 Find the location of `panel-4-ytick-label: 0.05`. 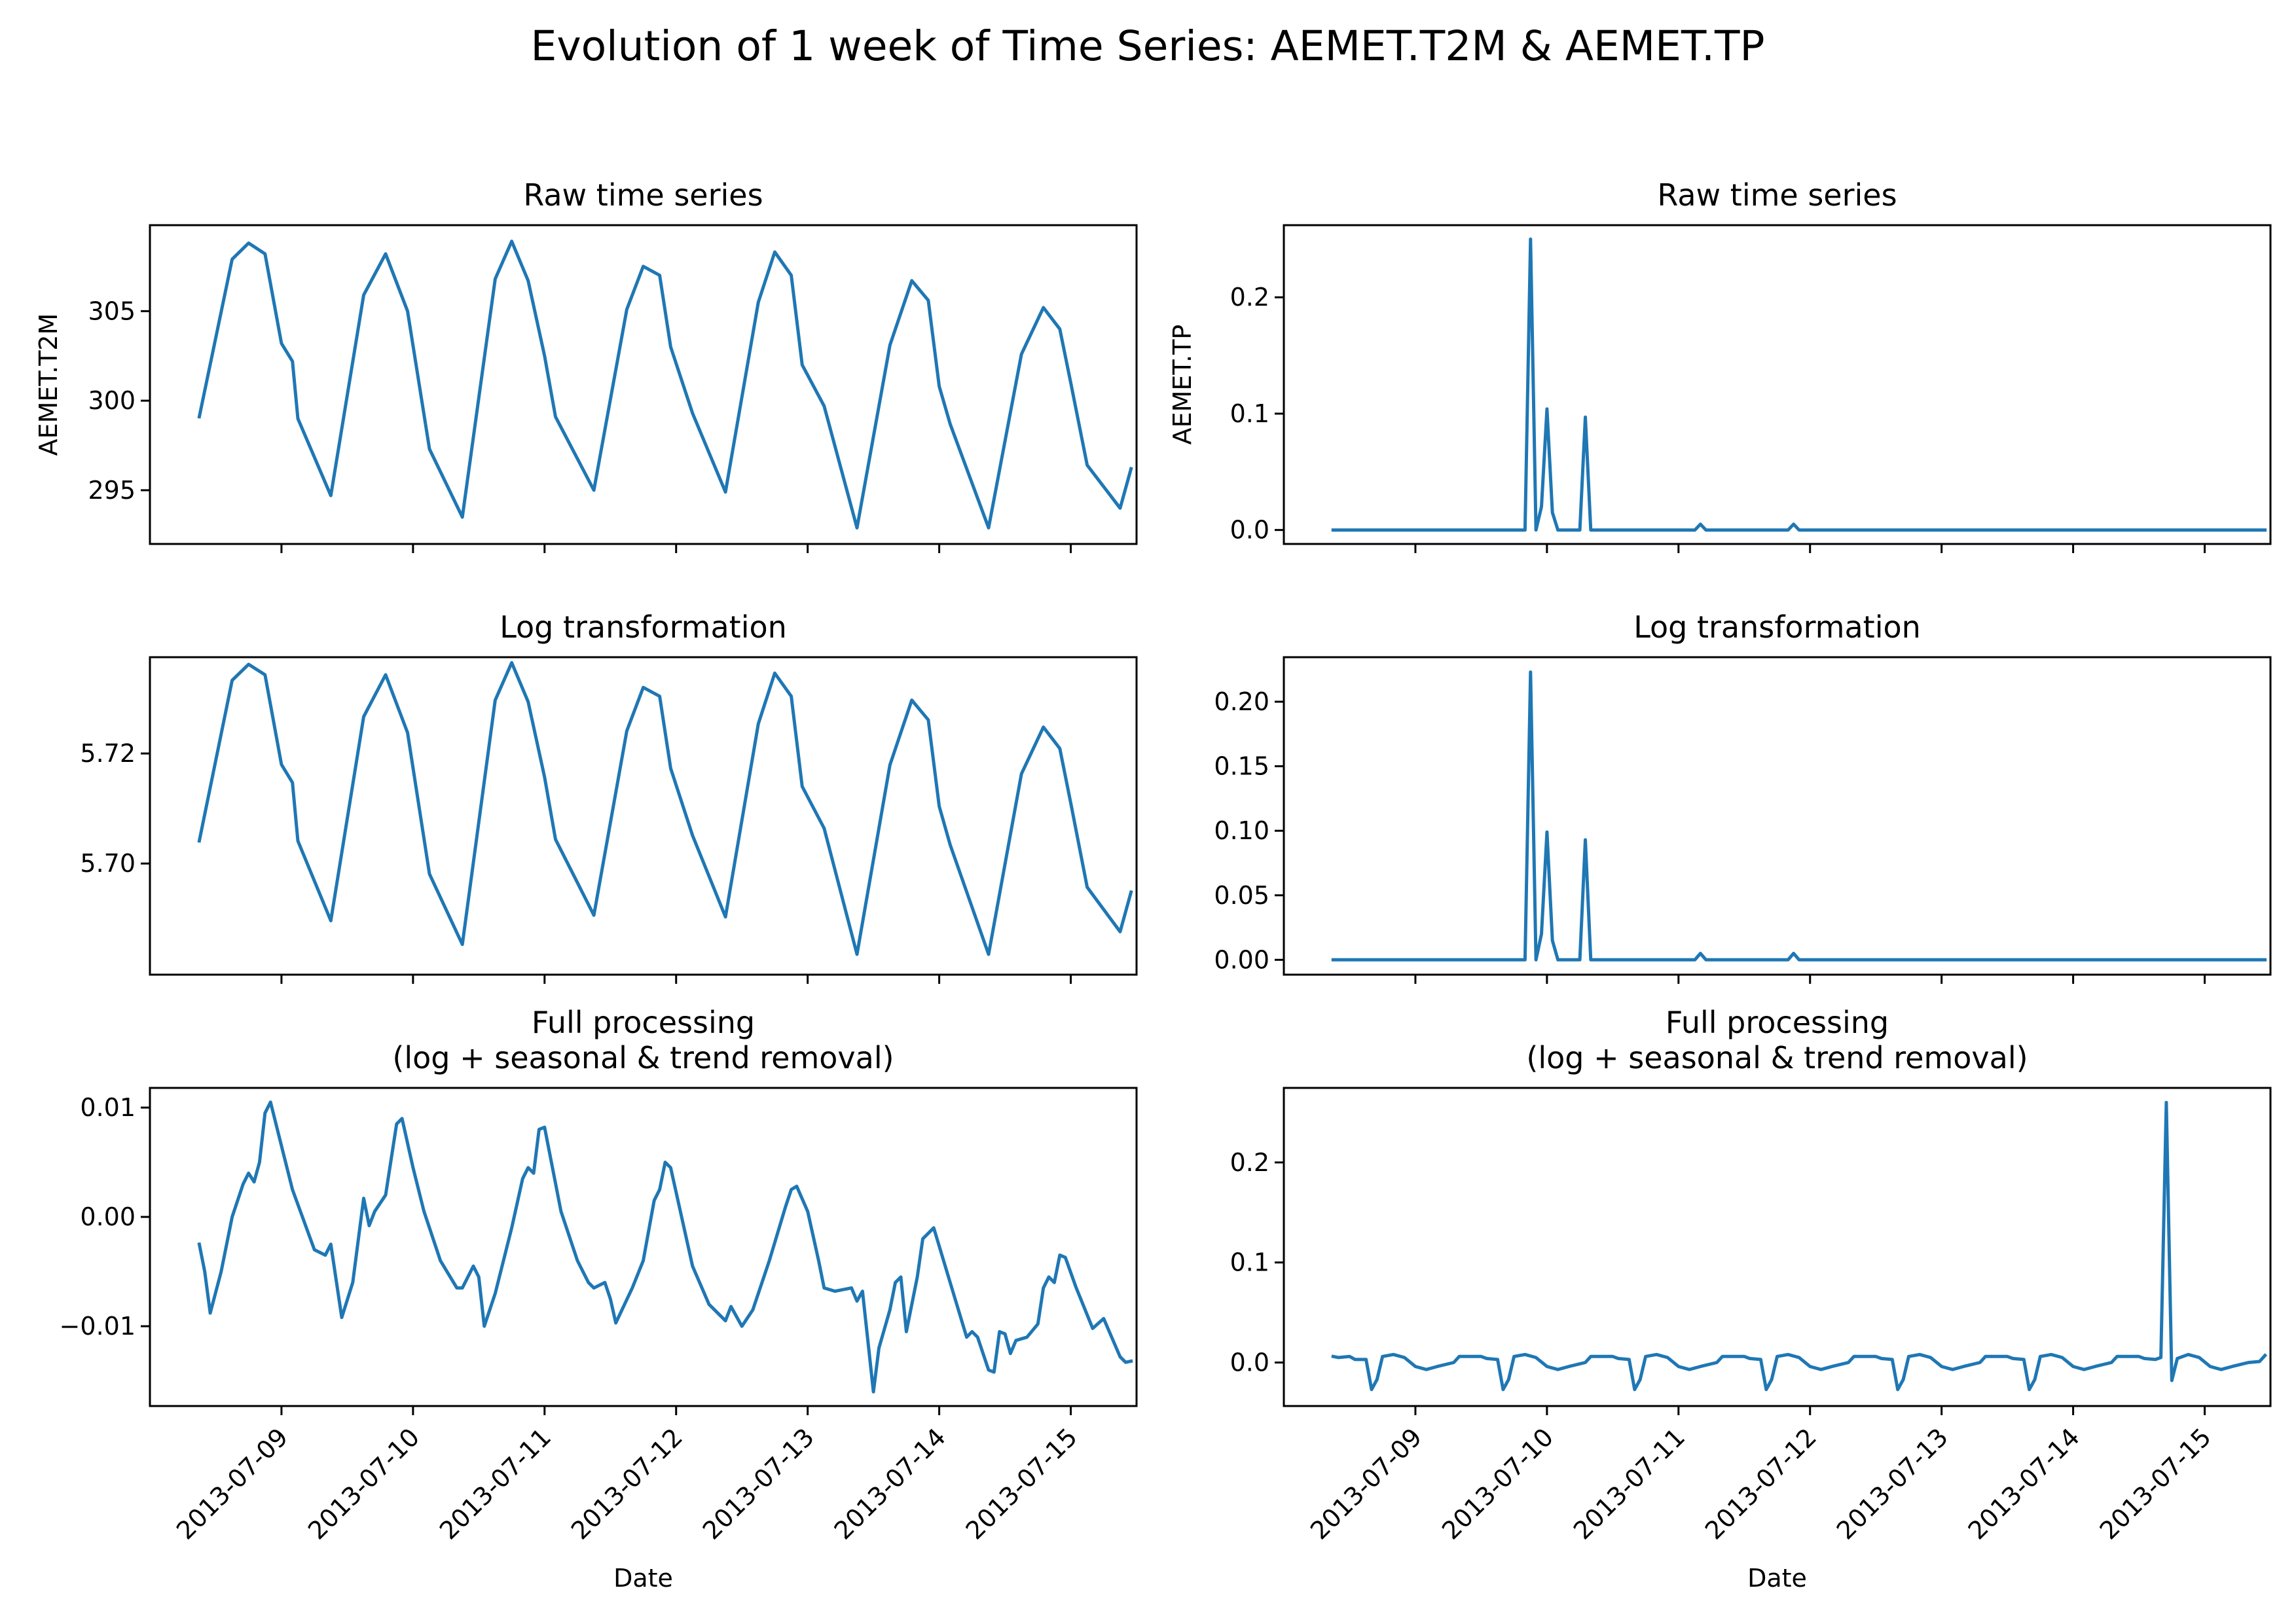

panel-4-ytick-label: 0.05 is located at coordinates (1241, 895).